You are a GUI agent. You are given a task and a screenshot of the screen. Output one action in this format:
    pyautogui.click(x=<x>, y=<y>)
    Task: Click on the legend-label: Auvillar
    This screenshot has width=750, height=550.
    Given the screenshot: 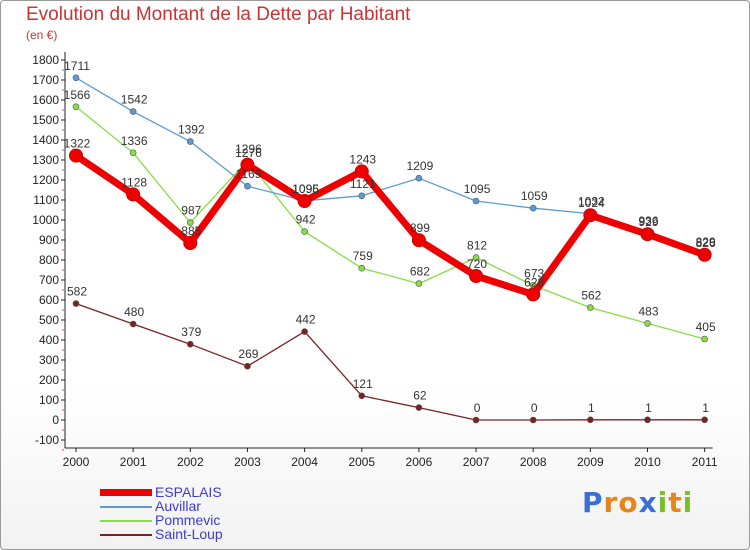 What is the action you would take?
    pyautogui.click(x=178, y=506)
    